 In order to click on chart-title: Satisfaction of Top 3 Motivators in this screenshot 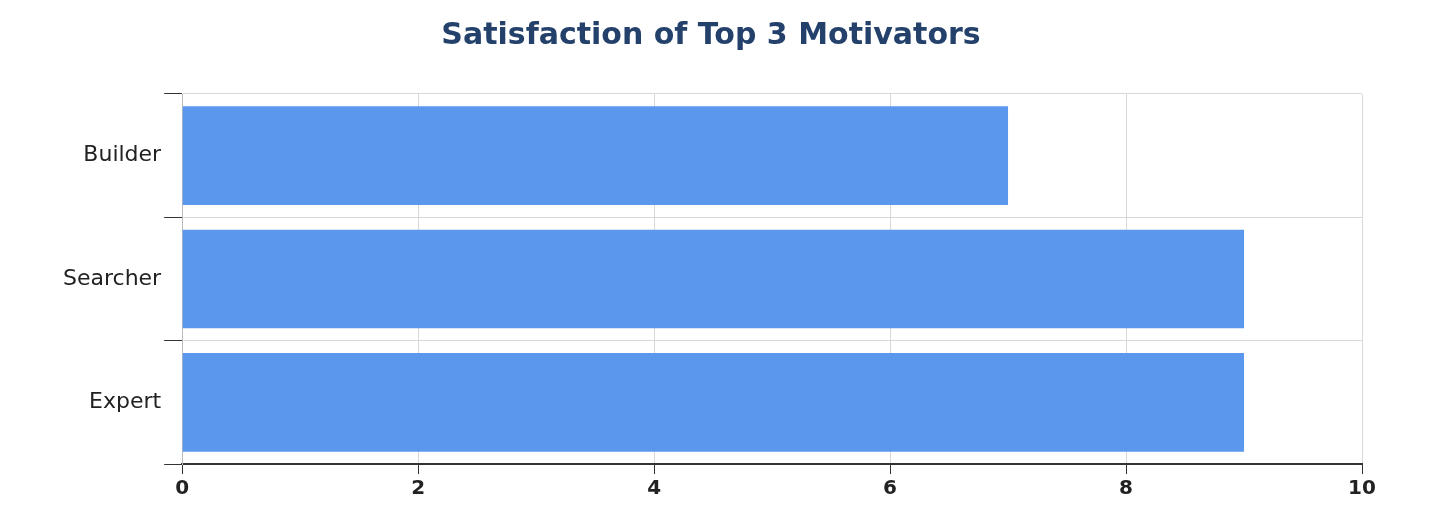, I will do `click(711, 33)`.